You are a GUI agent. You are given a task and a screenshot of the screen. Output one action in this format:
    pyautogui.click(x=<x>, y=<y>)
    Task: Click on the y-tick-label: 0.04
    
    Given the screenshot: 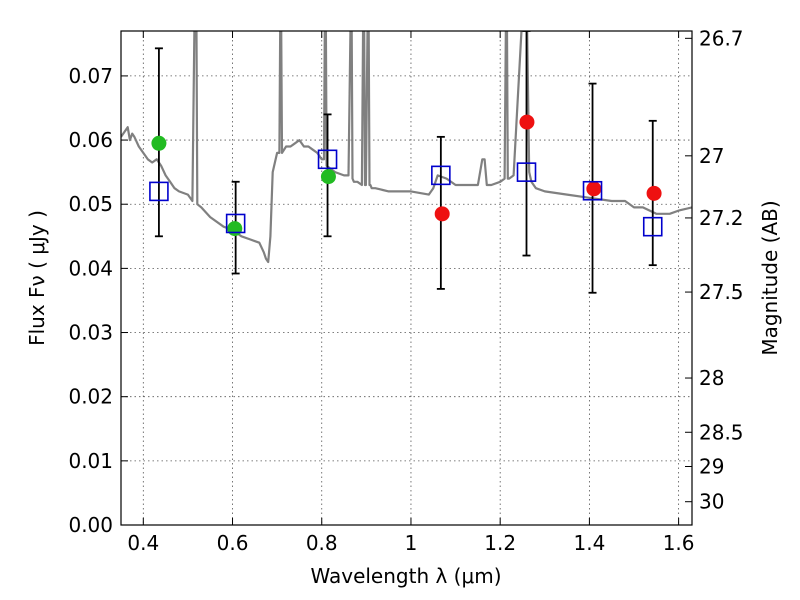 What is the action you would take?
    pyautogui.click(x=90, y=268)
    